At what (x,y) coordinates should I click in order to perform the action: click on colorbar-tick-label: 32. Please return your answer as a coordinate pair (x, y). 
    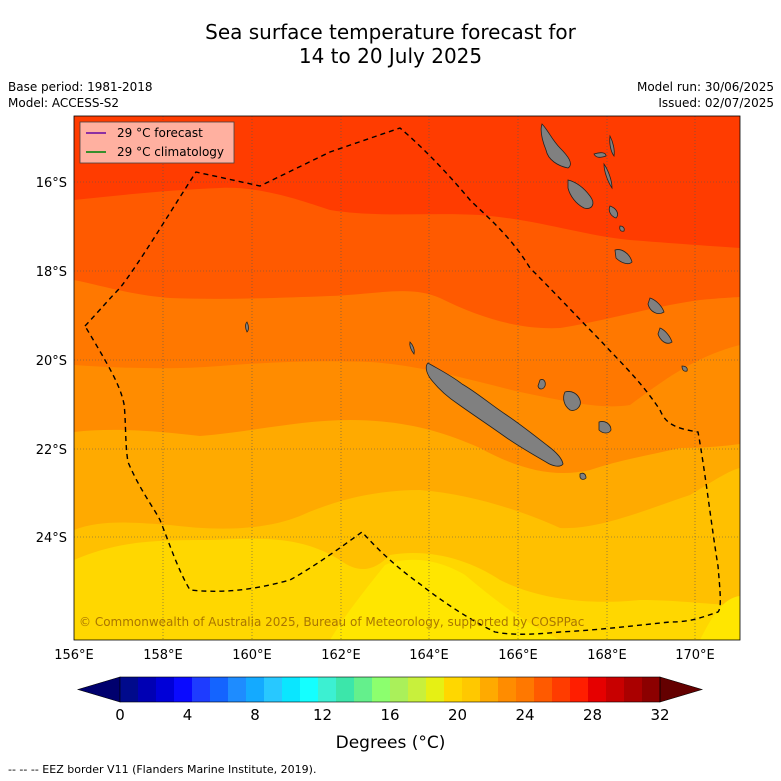
    Looking at the image, I should click on (659, 715).